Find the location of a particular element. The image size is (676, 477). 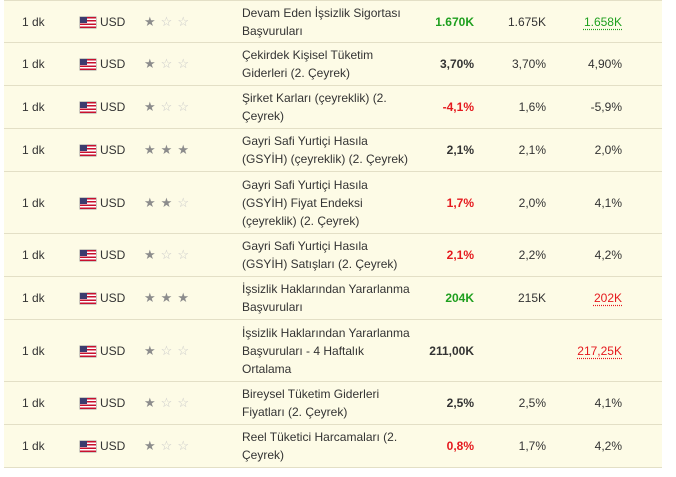

importance-rating: ★ ★ ★ is located at coordinates (193, 298).